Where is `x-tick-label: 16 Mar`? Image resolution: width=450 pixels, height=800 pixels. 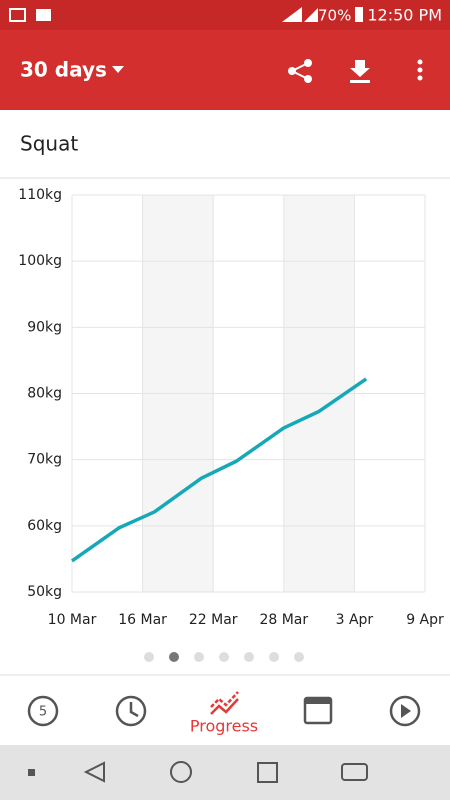
x-tick-label: 16 Mar is located at coordinates (142, 620).